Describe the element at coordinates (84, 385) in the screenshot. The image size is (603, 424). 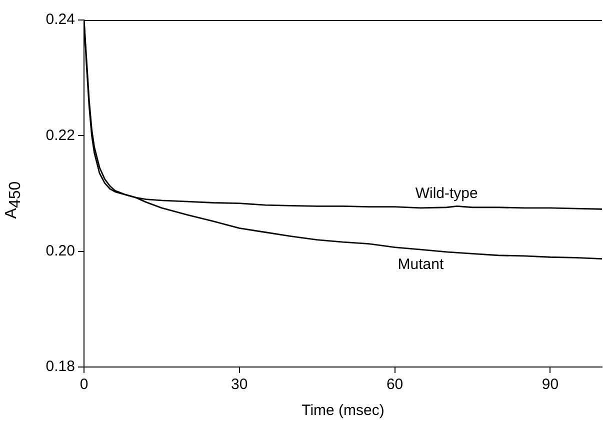
I see `x-tick-label: 0` at that location.